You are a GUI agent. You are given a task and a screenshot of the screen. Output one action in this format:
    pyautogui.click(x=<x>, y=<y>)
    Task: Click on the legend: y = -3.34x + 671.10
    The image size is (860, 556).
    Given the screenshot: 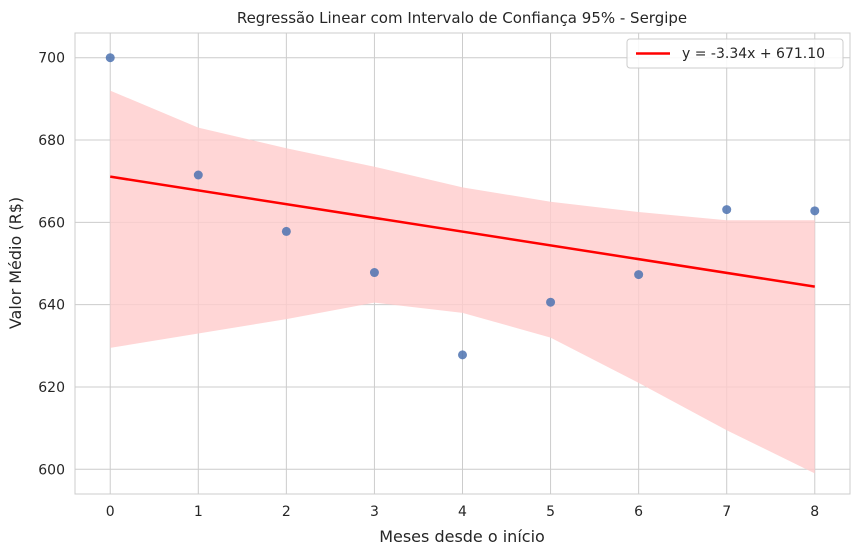 What is the action you would take?
    pyautogui.click(x=735, y=53)
    